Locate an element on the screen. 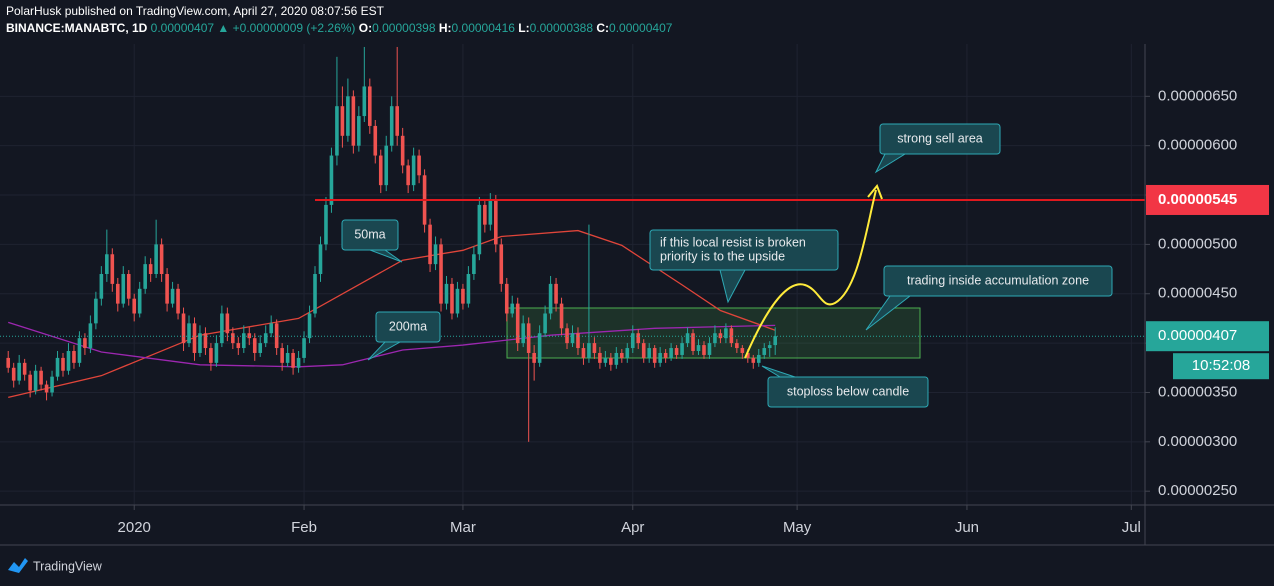 Image resolution: width=1274 pixels, height=586 pixels. callout-text: trading inside accumulation zone is located at coordinates (998, 280).